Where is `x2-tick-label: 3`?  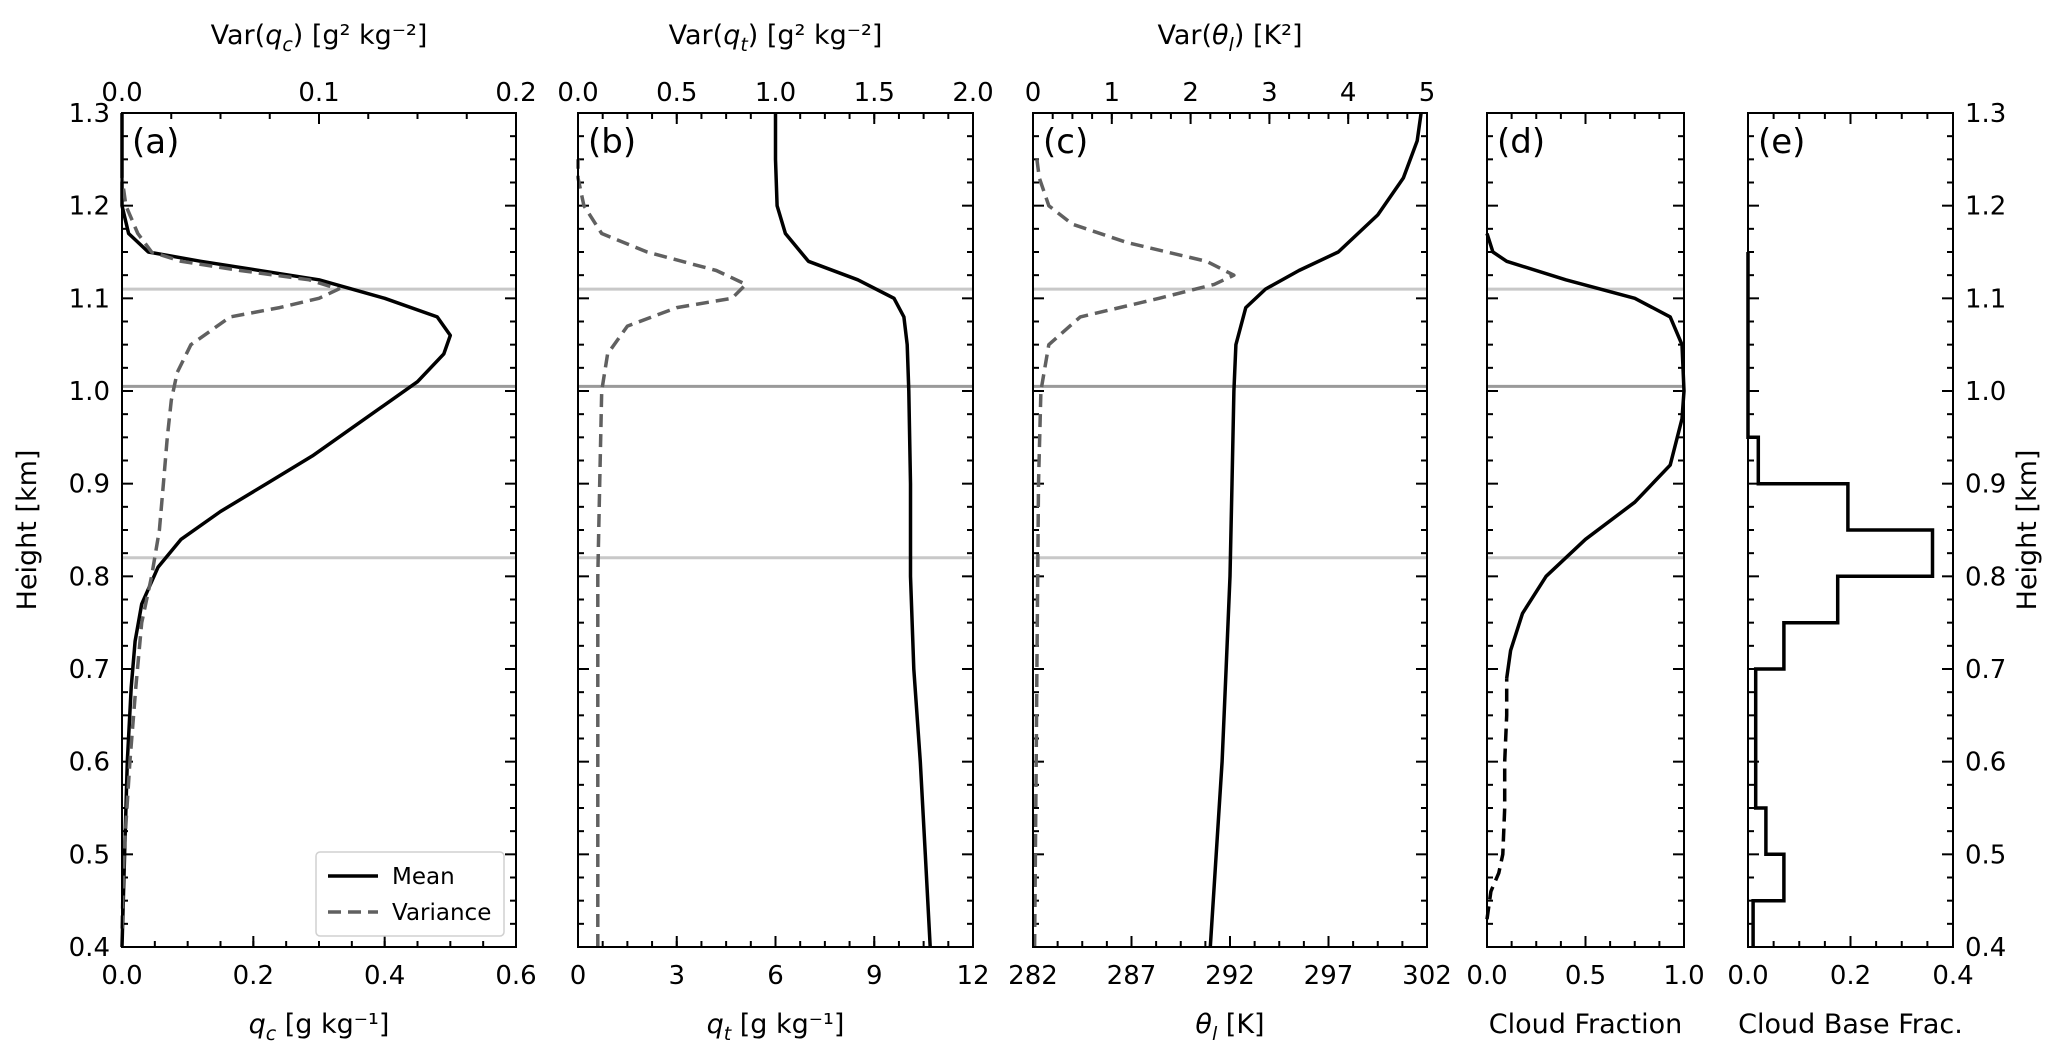
x2-tick-label: 3 is located at coordinates (1269, 93).